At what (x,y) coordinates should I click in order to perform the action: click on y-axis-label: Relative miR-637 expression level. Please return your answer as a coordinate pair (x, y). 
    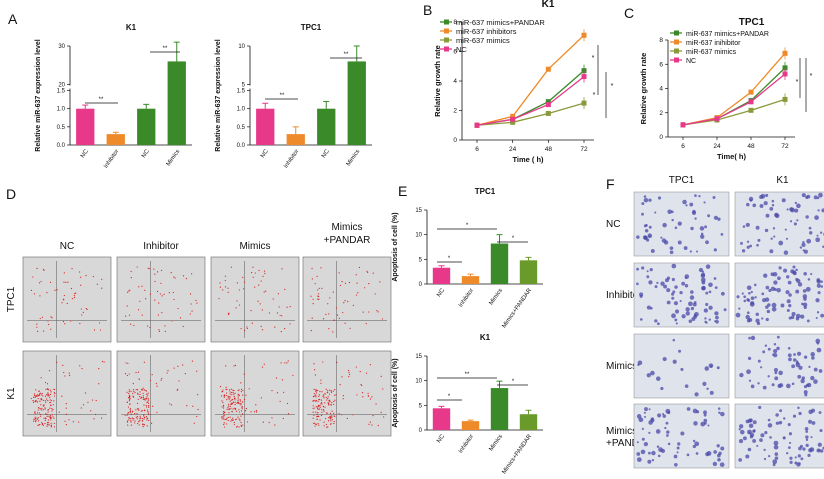
    Looking at the image, I should click on (218, 95).